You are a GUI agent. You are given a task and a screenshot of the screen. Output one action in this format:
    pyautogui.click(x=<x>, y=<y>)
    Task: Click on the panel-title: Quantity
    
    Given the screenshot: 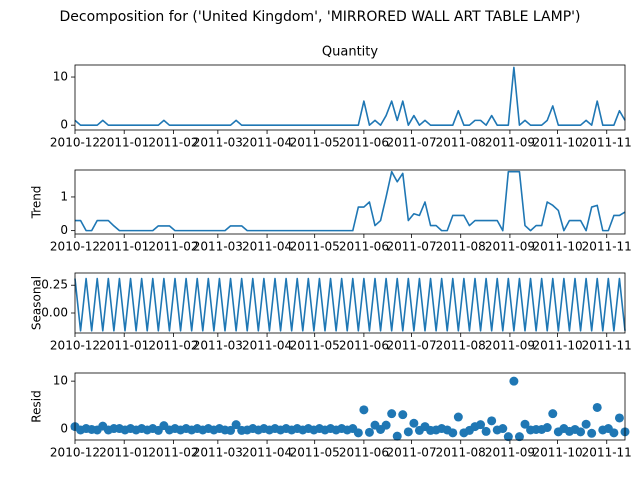 What is the action you would take?
    pyautogui.click(x=350, y=52)
    